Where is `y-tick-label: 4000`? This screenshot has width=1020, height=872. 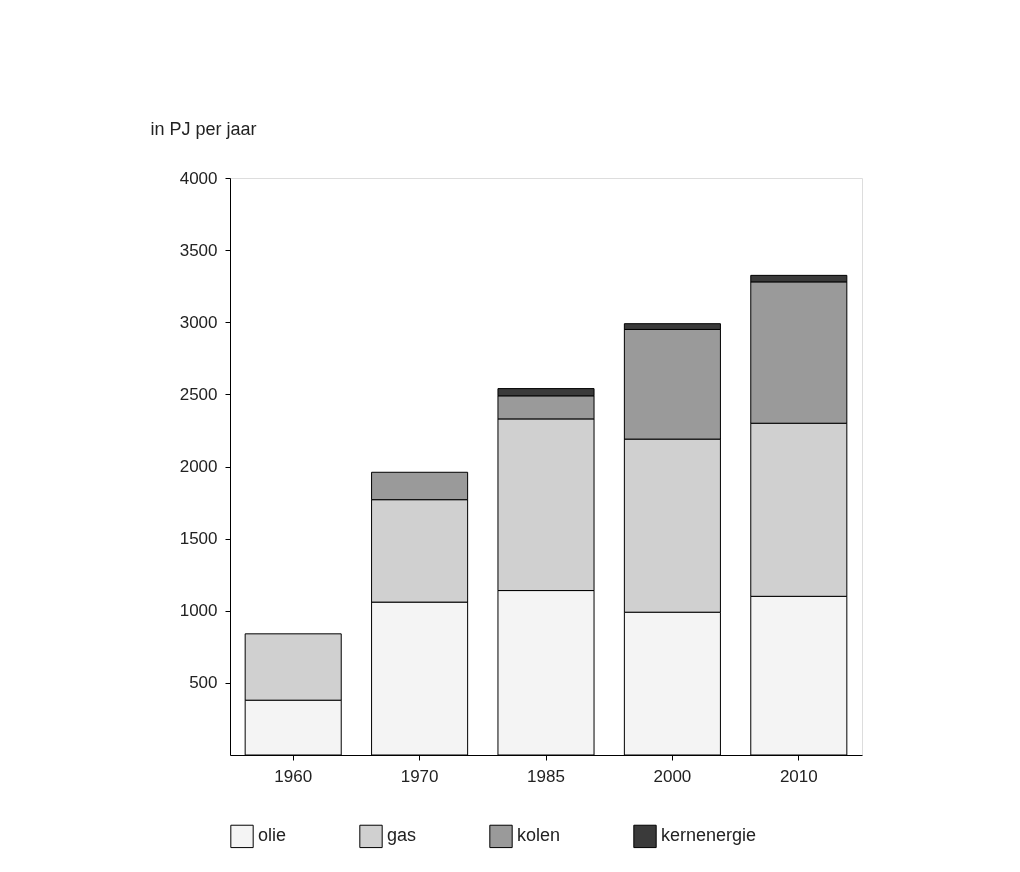 y-tick-label: 4000 is located at coordinates (198, 178).